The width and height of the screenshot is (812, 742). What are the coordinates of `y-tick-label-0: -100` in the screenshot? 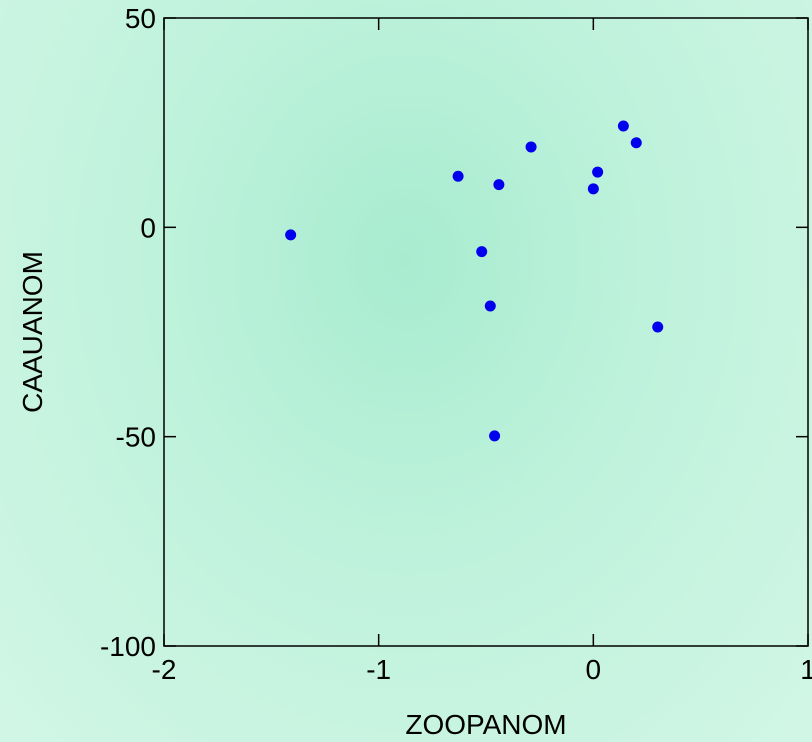 It's located at (128, 646).